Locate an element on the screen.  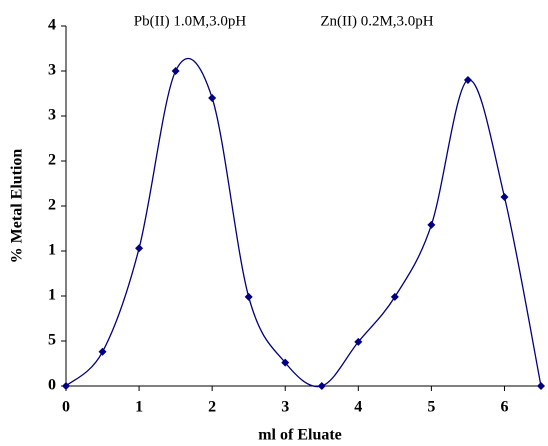
x-tick-label: 0 is located at coordinates (66, 407).